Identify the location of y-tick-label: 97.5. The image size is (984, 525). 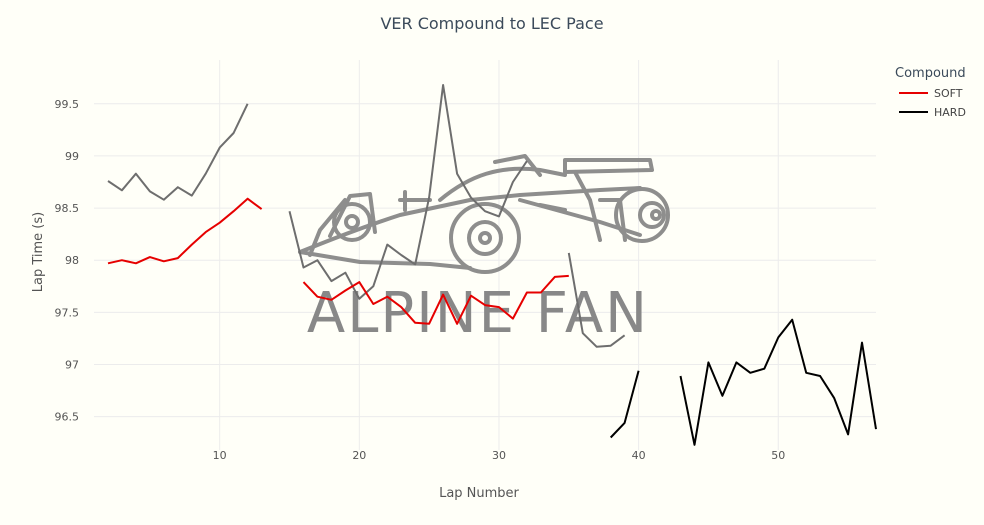
(67, 312).